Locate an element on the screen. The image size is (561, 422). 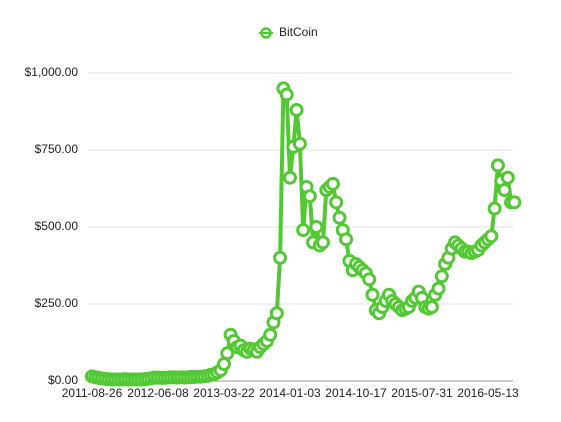
y-tick-label: $1,000.00 is located at coordinates (52, 72).